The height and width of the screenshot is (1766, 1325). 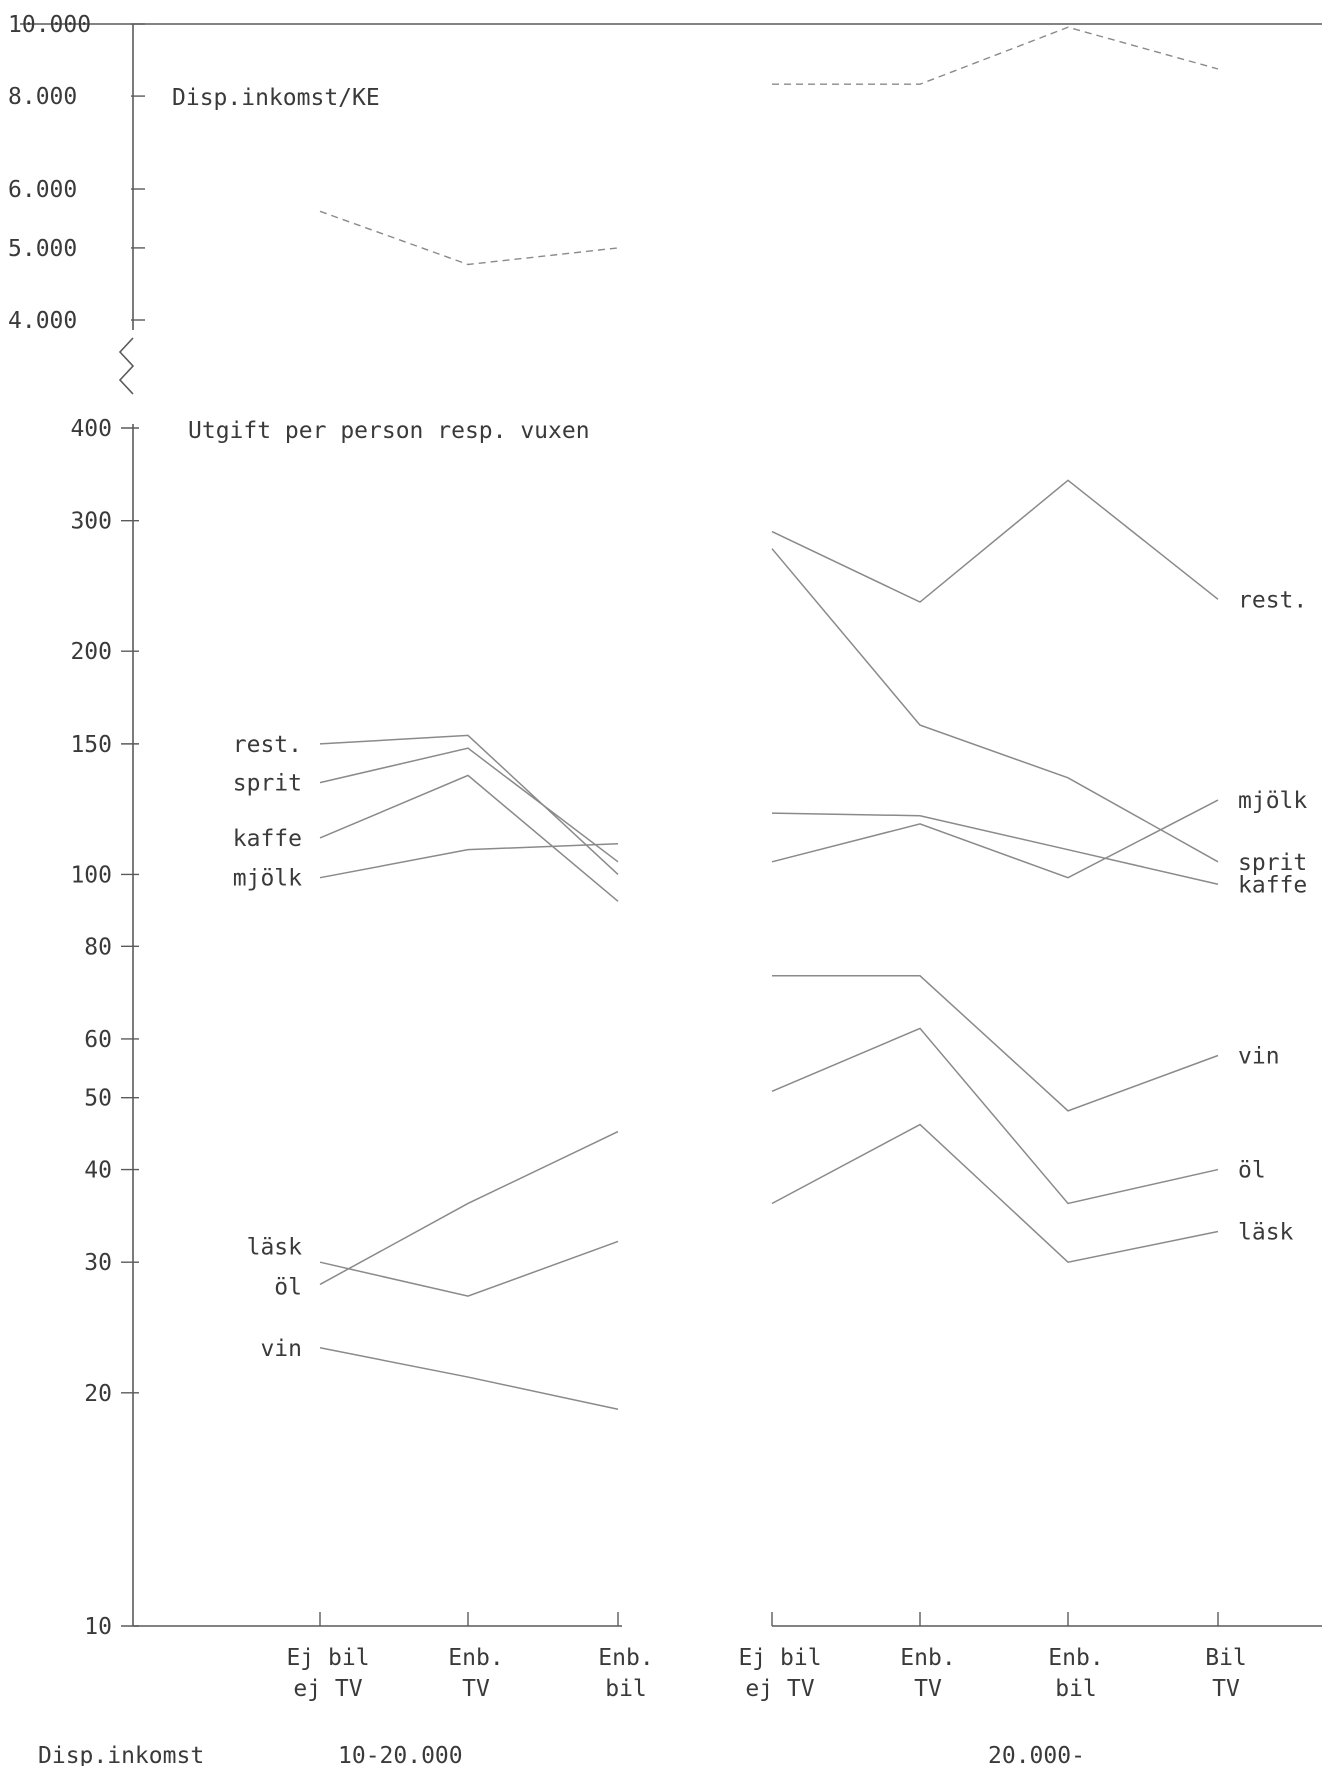 I want to click on expense-tick-label: 10, so click(x=98, y=1627).